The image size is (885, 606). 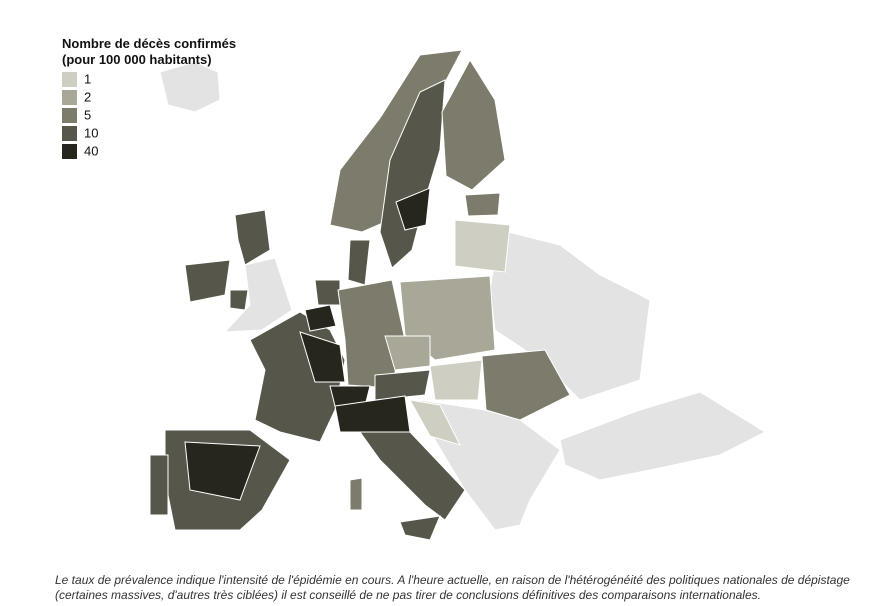 I want to click on legend-label: 40, so click(x=91, y=150).